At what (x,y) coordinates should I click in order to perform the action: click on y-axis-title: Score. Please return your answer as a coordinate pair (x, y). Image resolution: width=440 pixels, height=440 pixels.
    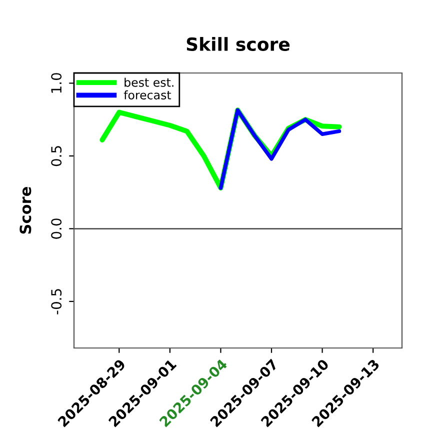
    Looking at the image, I should click on (26, 210).